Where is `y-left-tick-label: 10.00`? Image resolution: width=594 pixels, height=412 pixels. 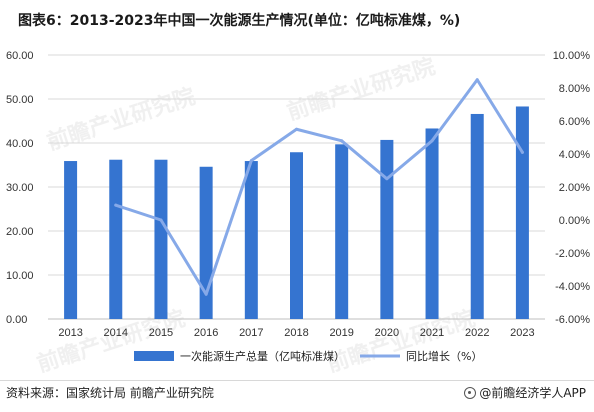 y-left-tick-label: 10.00 is located at coordinates (20, 276).